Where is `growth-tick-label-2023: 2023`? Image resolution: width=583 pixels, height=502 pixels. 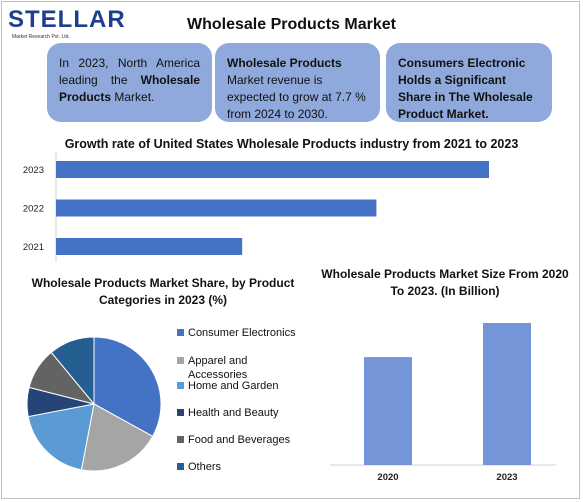 growth-tick-label-2023: 2023 is located at coordinates (33, 170).